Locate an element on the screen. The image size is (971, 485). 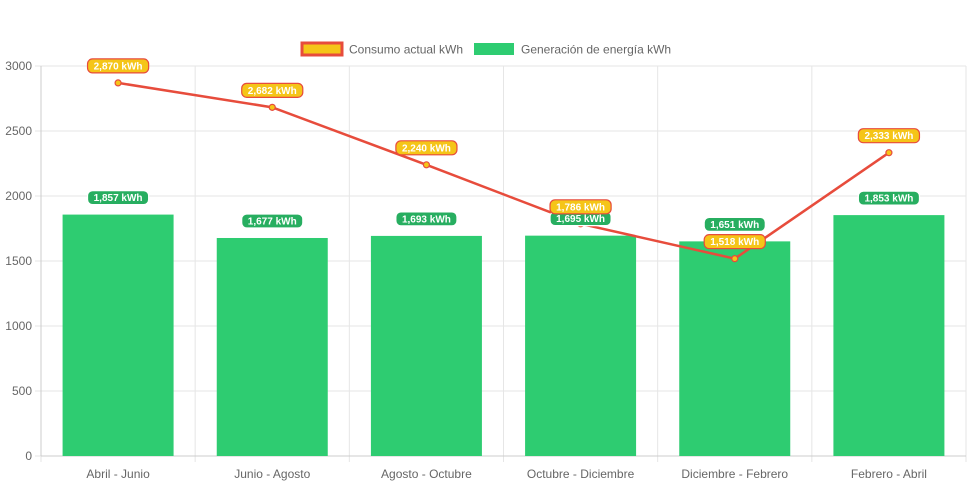
x-tick-label: Diciembre - Febrero is located at coordinates (734, 474).